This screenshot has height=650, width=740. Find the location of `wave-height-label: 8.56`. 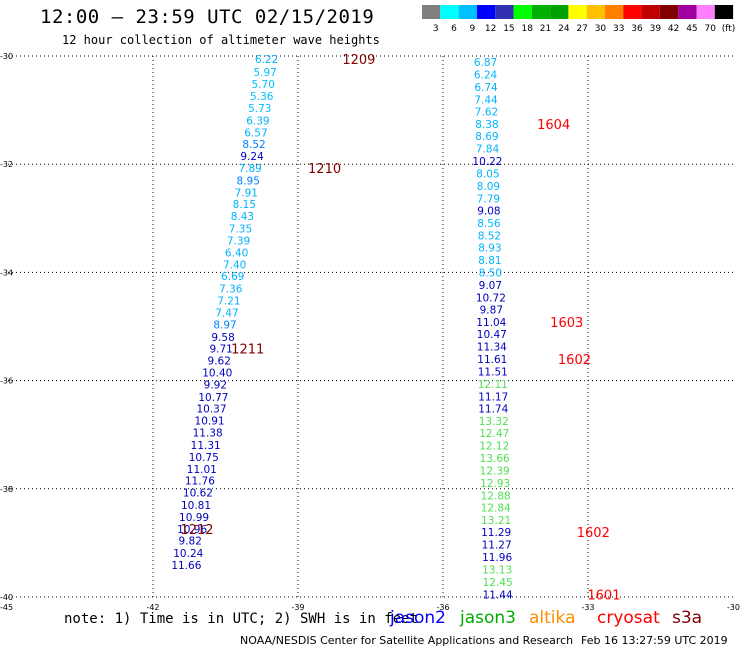

wave-height-label: 8.56 is located at coordinates (489, 224).